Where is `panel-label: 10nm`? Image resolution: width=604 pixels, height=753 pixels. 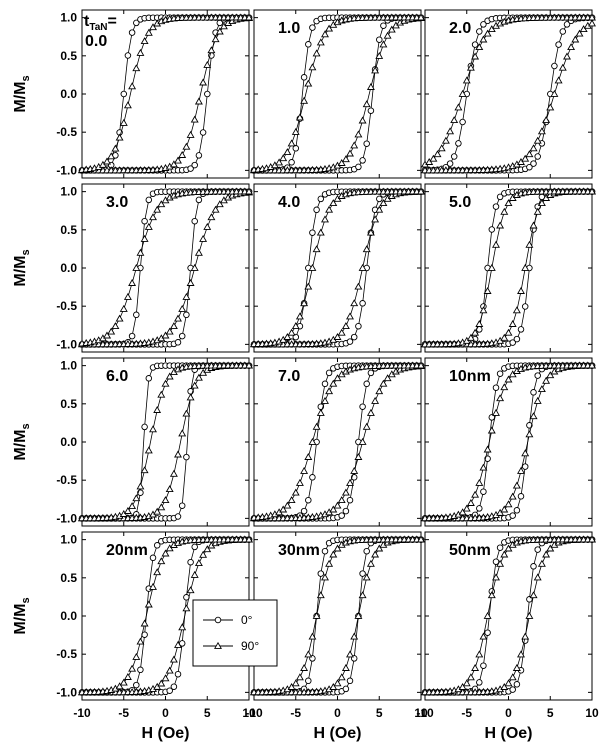 panel-label: 10nm is located at coordinates (470, 376).